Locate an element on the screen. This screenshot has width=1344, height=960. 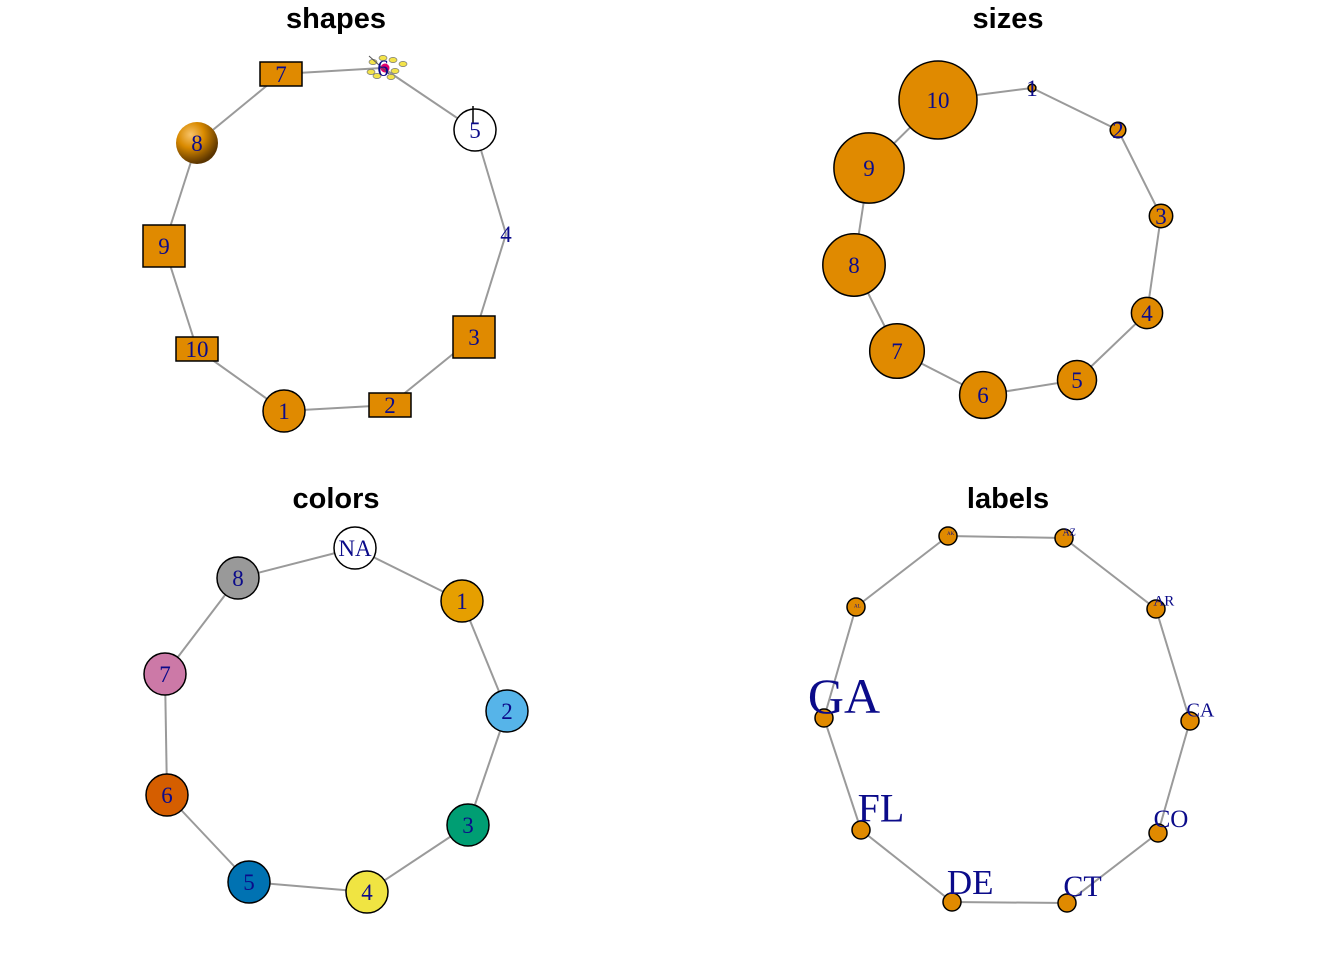
sizes-label-4: 4 is located at coordinates (1147, 313).